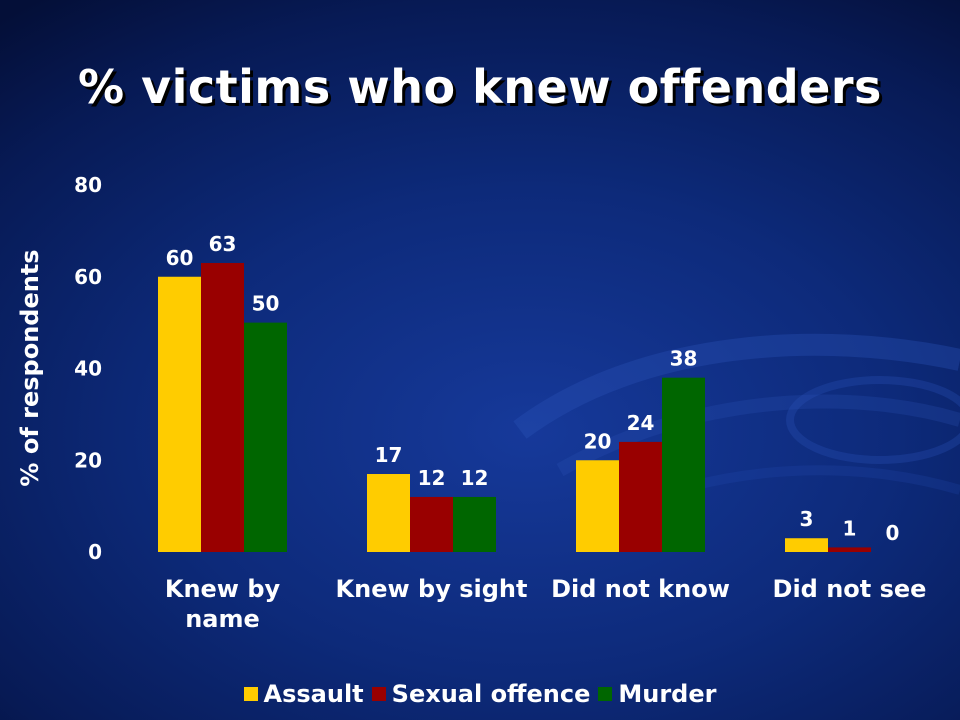 Image resolution: width=960 pixels, height=720 pixels. I want to click on category-label: Did not see, so click(850, 589).